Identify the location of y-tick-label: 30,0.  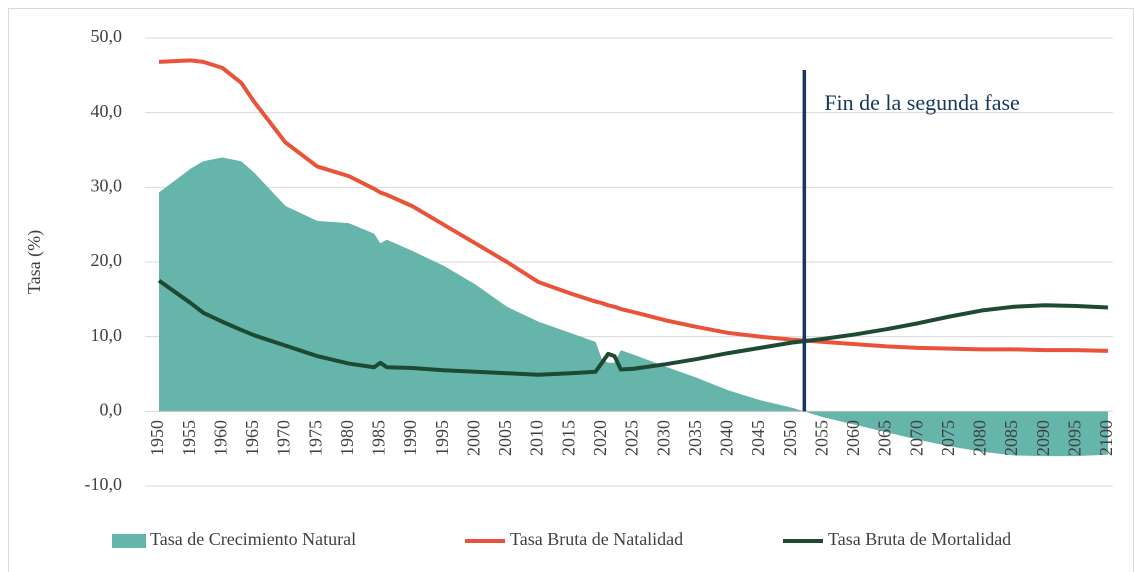
(107, 185).